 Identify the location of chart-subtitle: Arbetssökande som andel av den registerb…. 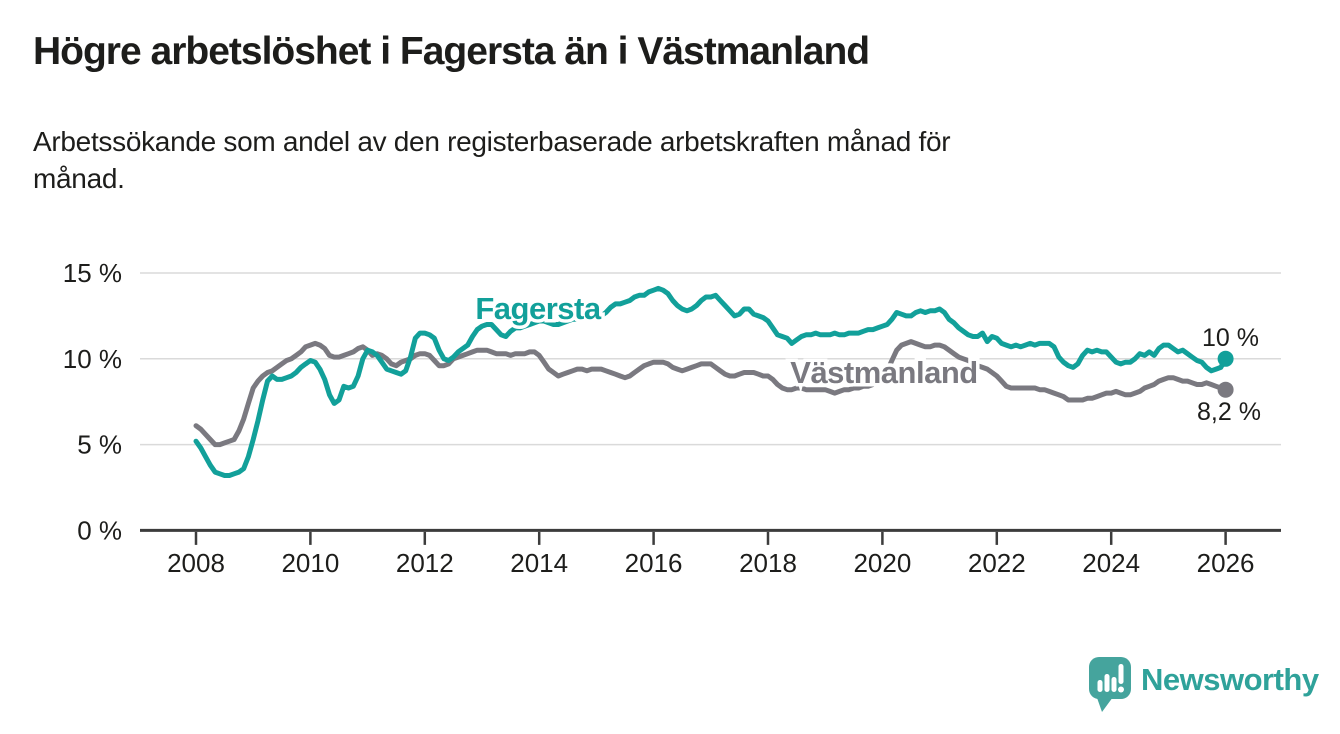
(492, 160).